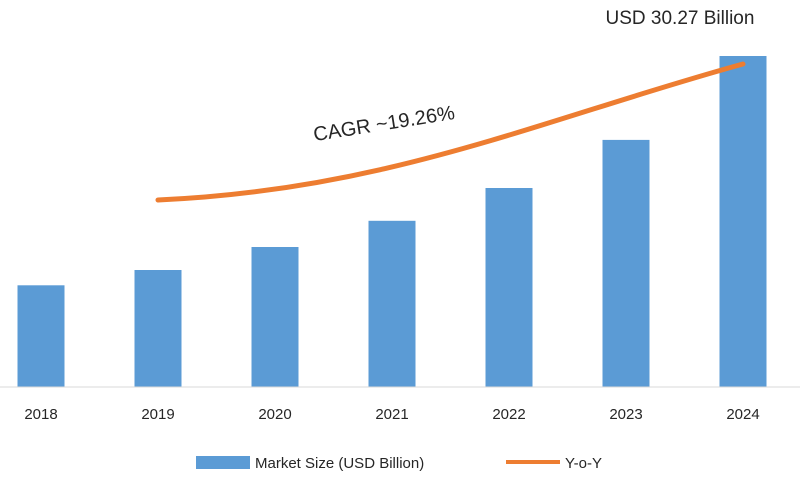 This screenshot has width=800, height=483. What do you see at coordinates (625, 414) in the screenshot?
I see `x-tick-2023: 2023` at bounding box center [625, 414].